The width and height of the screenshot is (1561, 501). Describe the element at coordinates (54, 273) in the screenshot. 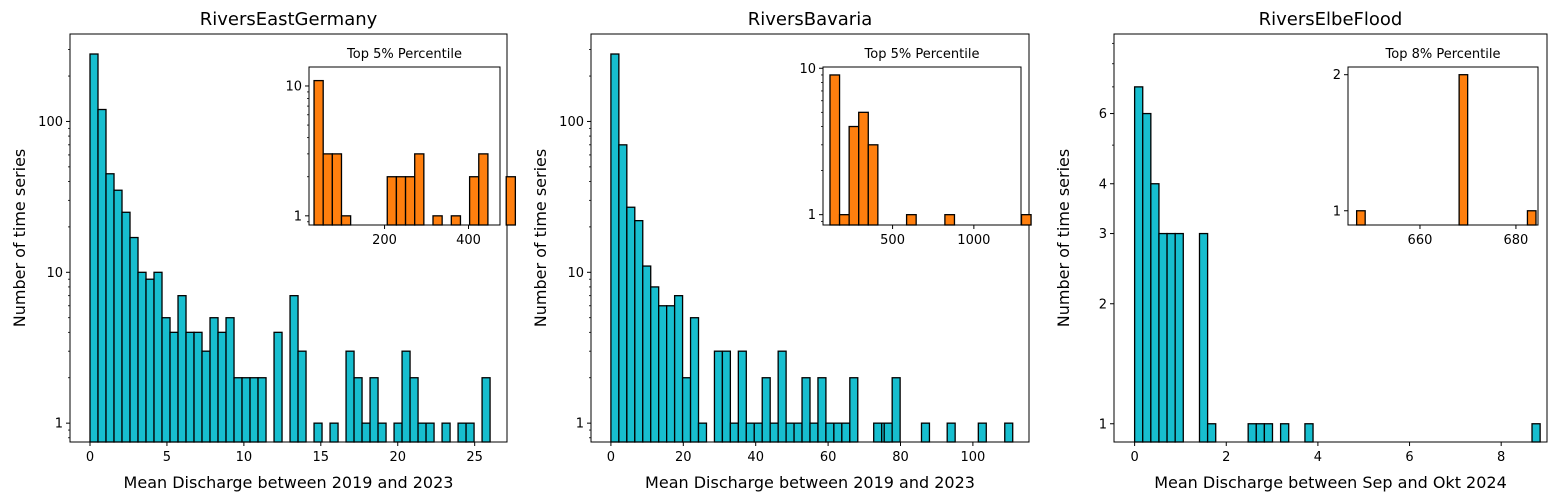

I see `main-ytick-label: 10` at that location.